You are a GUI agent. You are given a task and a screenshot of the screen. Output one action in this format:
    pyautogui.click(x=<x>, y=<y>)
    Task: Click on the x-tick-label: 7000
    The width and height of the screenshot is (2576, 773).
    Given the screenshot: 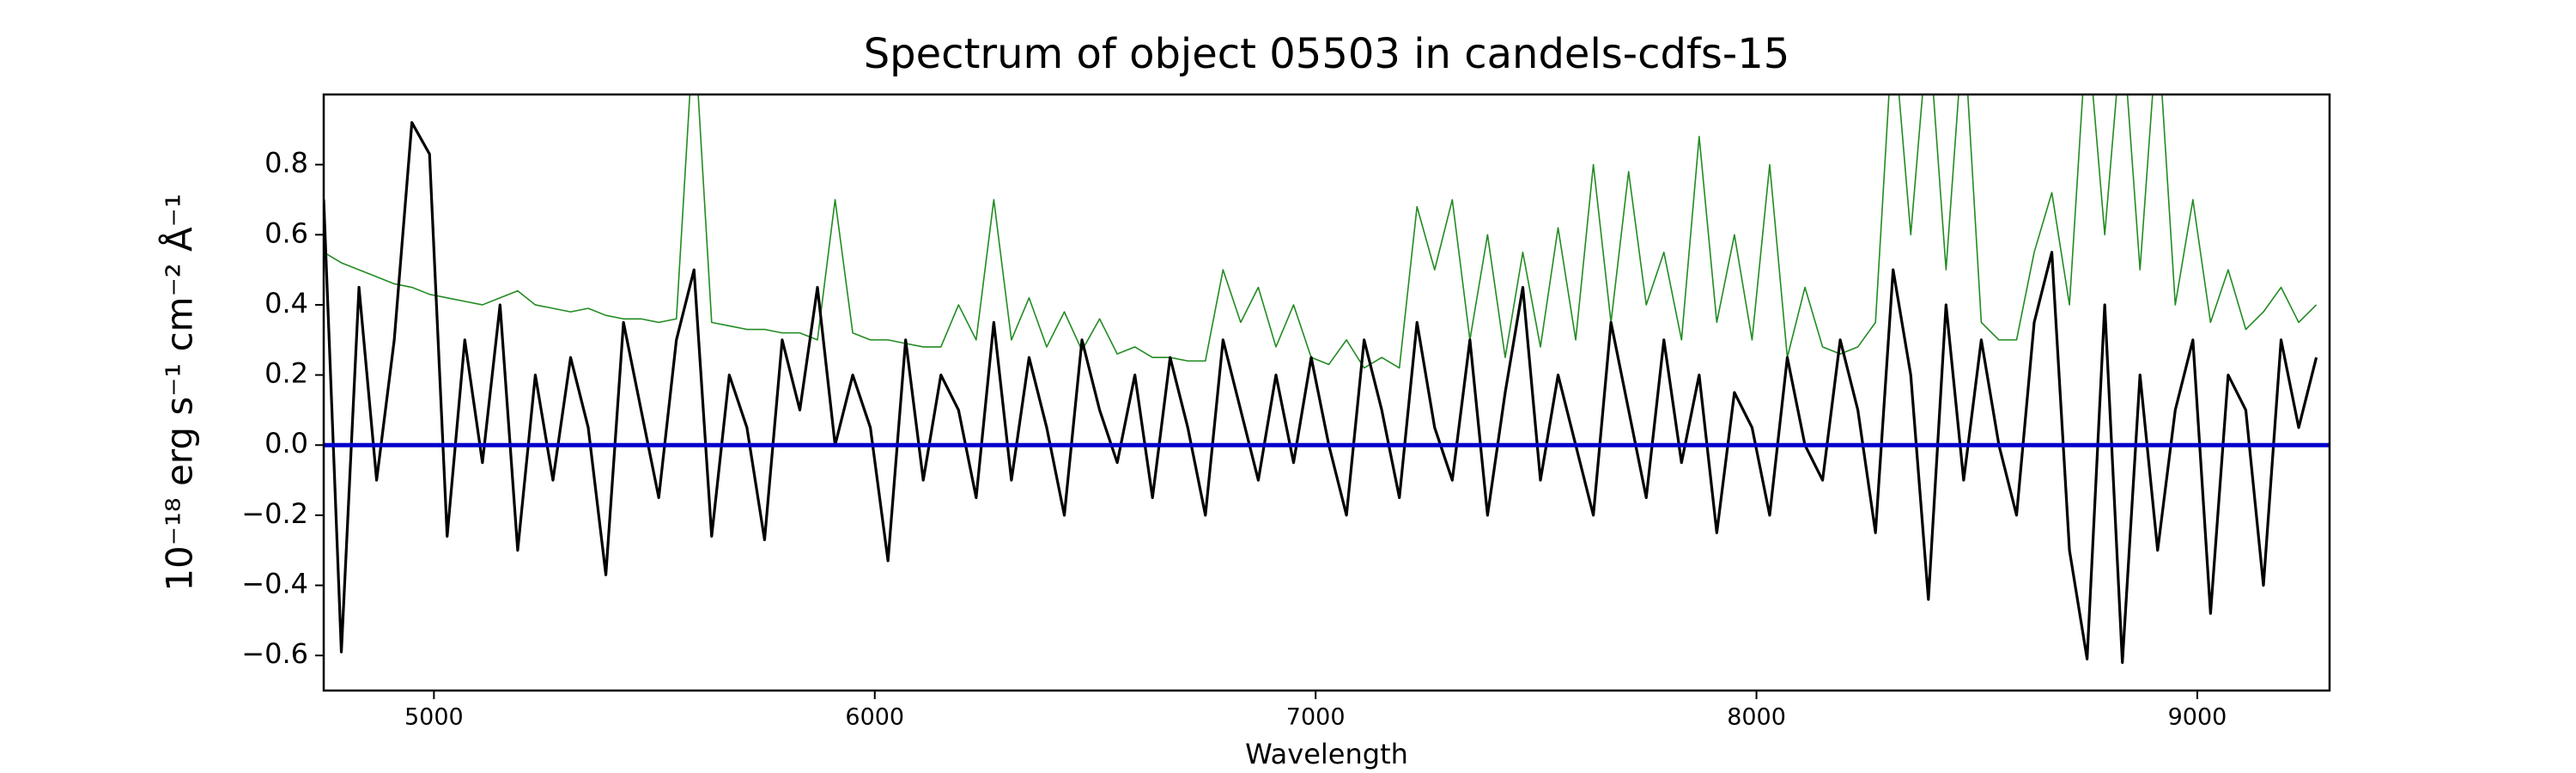 What is the action you would take?
    pyautogui.click(x=1316, y=717)
    